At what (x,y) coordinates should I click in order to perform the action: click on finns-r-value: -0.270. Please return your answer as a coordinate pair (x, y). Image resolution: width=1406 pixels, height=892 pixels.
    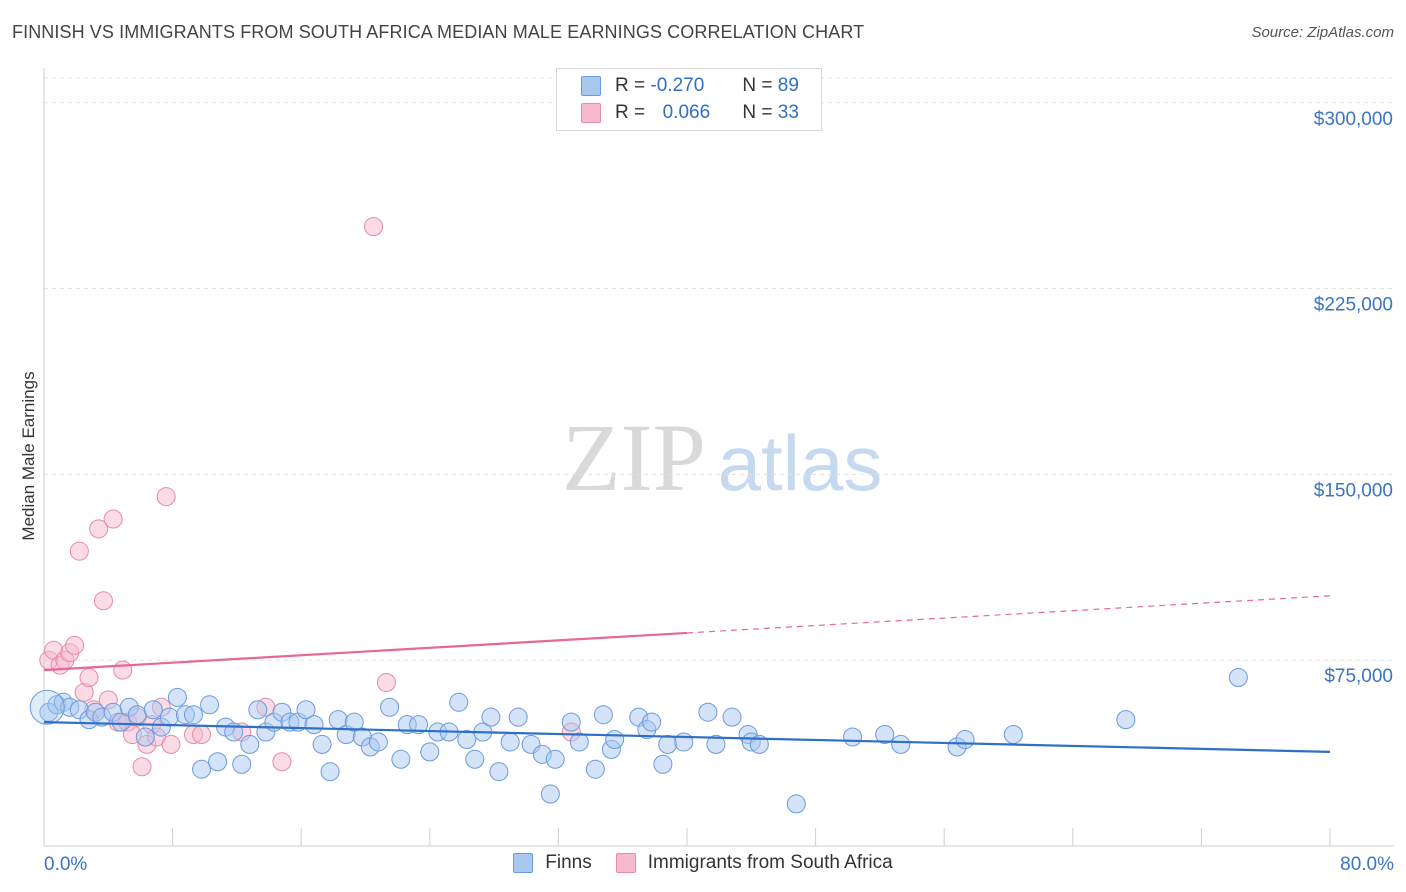
    Looking at the image, I should click on (677, 85).